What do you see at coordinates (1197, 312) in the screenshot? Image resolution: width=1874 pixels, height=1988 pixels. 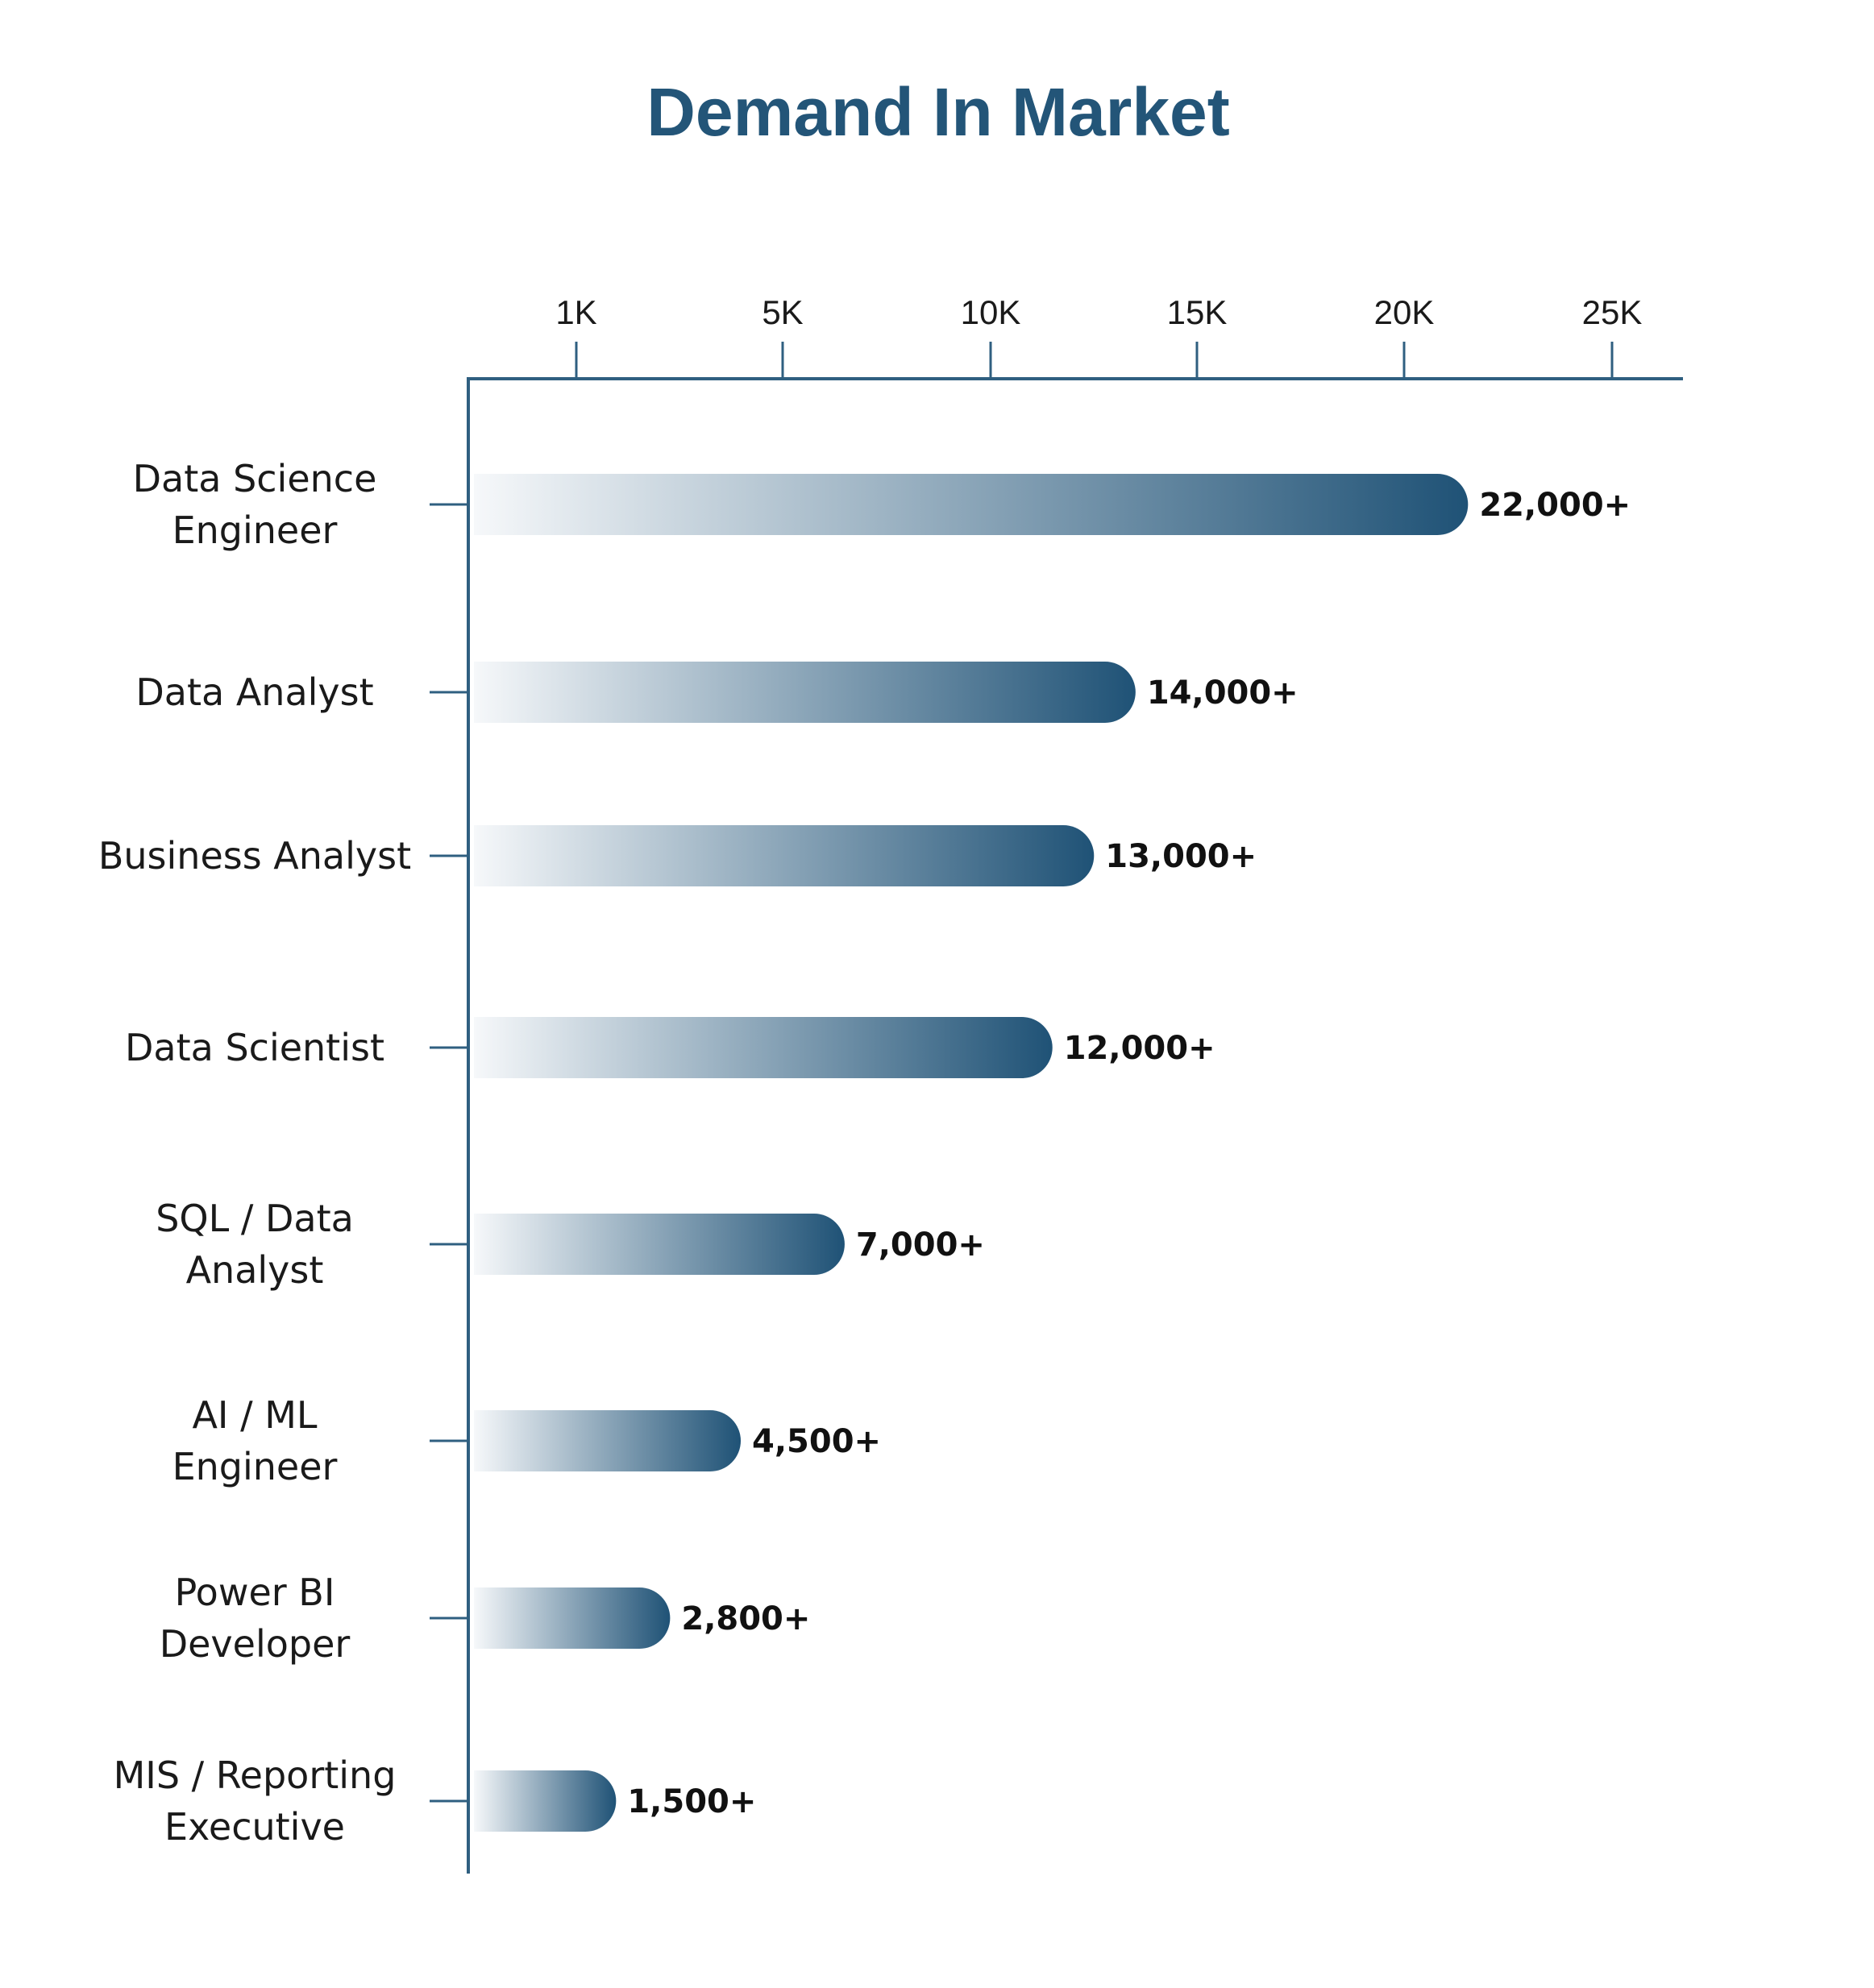 I see `x-tick-label: 15K` at bounding box center [1197, 312].